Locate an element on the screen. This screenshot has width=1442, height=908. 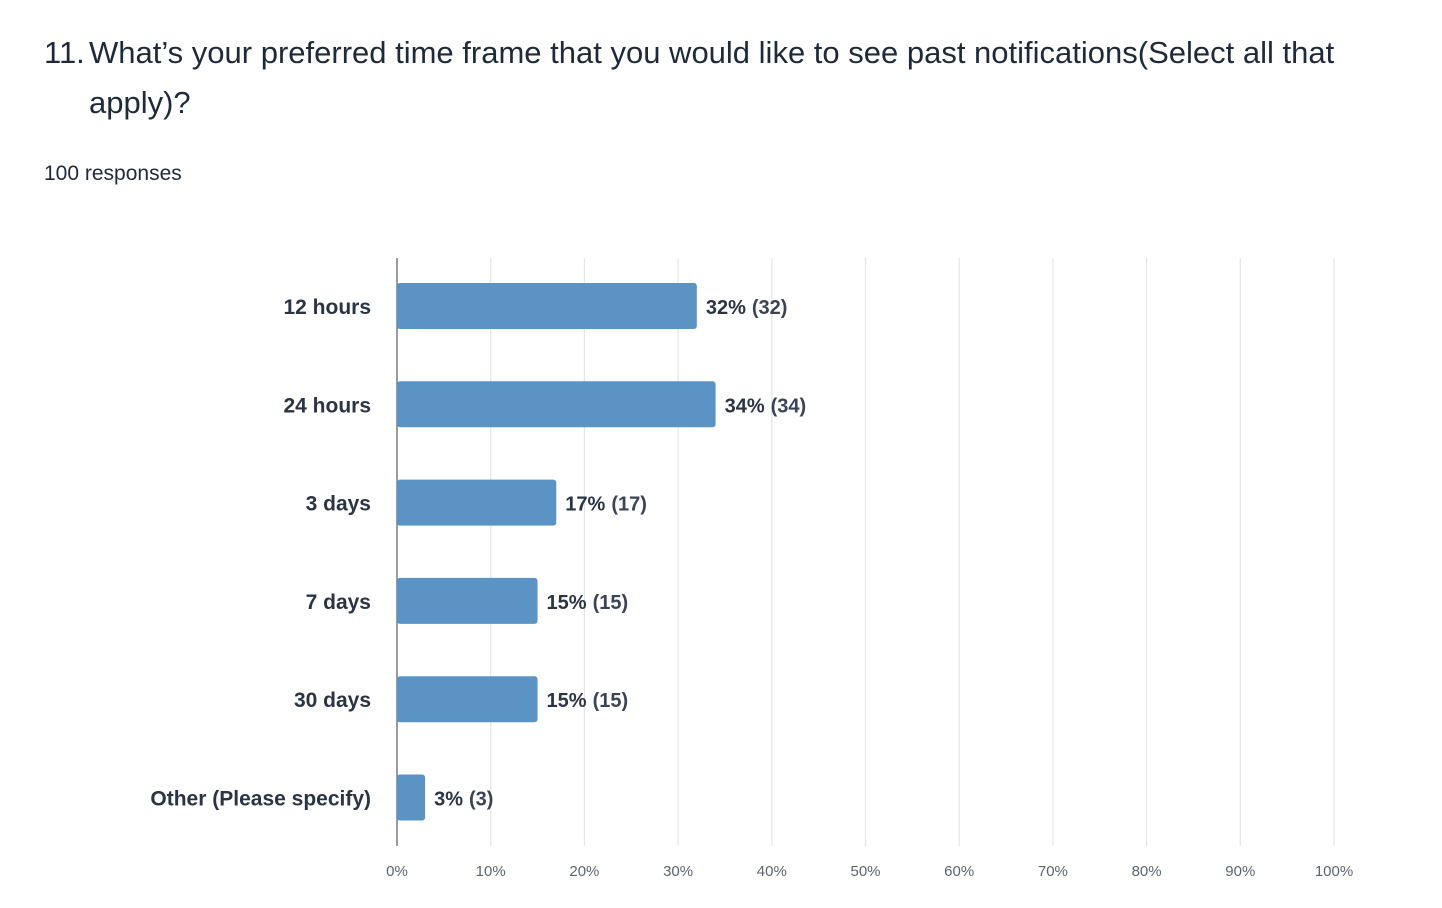
category-label: 3 days is located at coordinates (338, 504).